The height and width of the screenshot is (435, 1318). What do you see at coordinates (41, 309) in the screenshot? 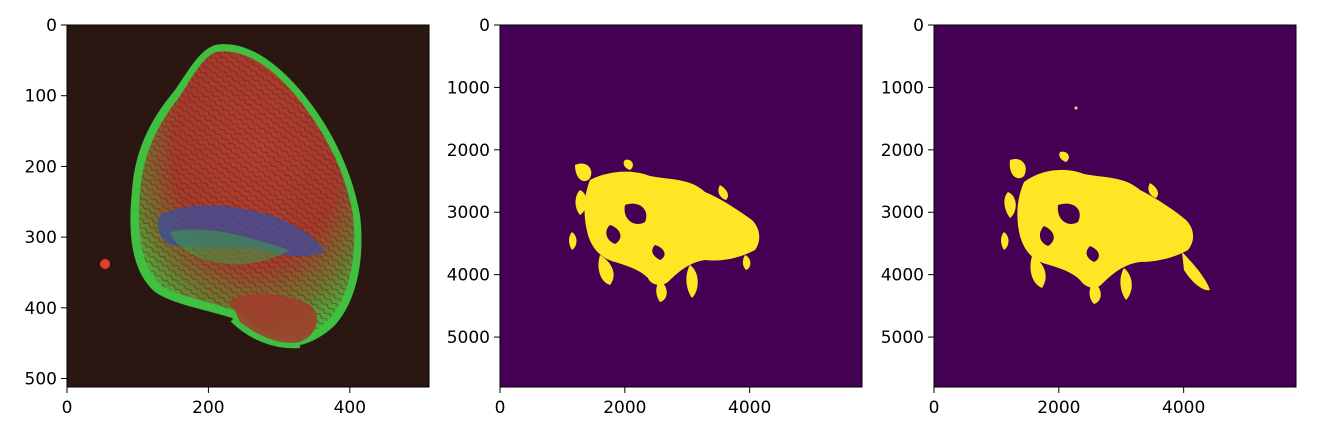
I see `y-tick-label: 400` at bounding box center [41, 309].